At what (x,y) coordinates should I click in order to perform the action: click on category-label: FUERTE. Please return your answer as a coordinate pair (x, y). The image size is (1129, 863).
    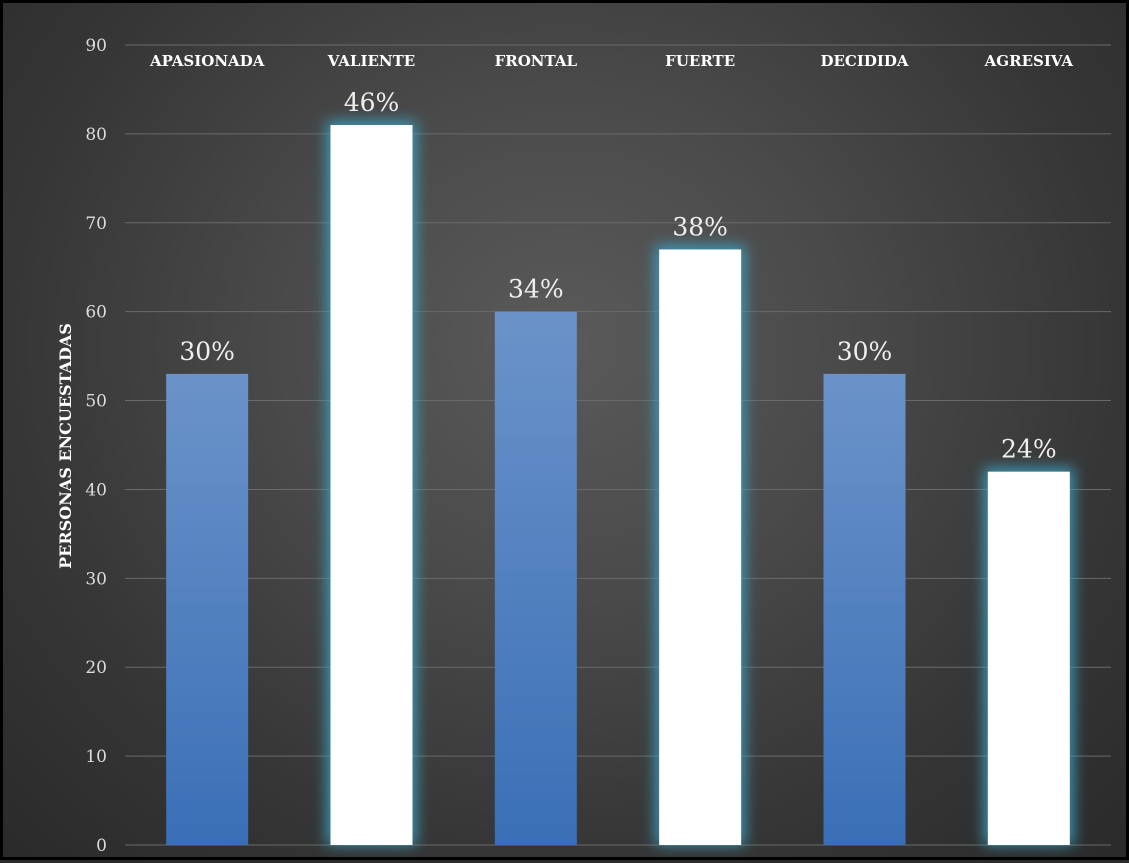
    Looking at the image, I should click on (700, 61).